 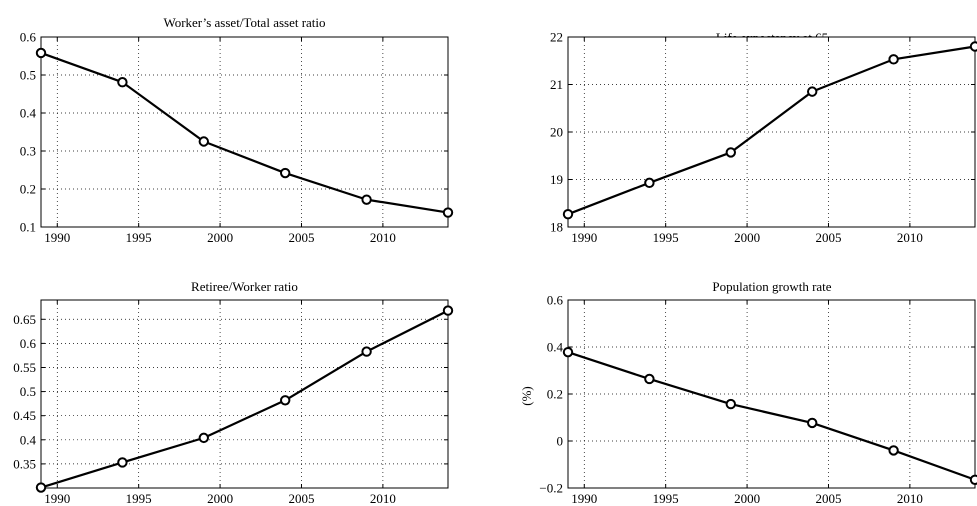 What do you see at coordinates (28, 151) in the screenshot?
I see `y-tick-label: 0.3` at bounding box center [28, 151].